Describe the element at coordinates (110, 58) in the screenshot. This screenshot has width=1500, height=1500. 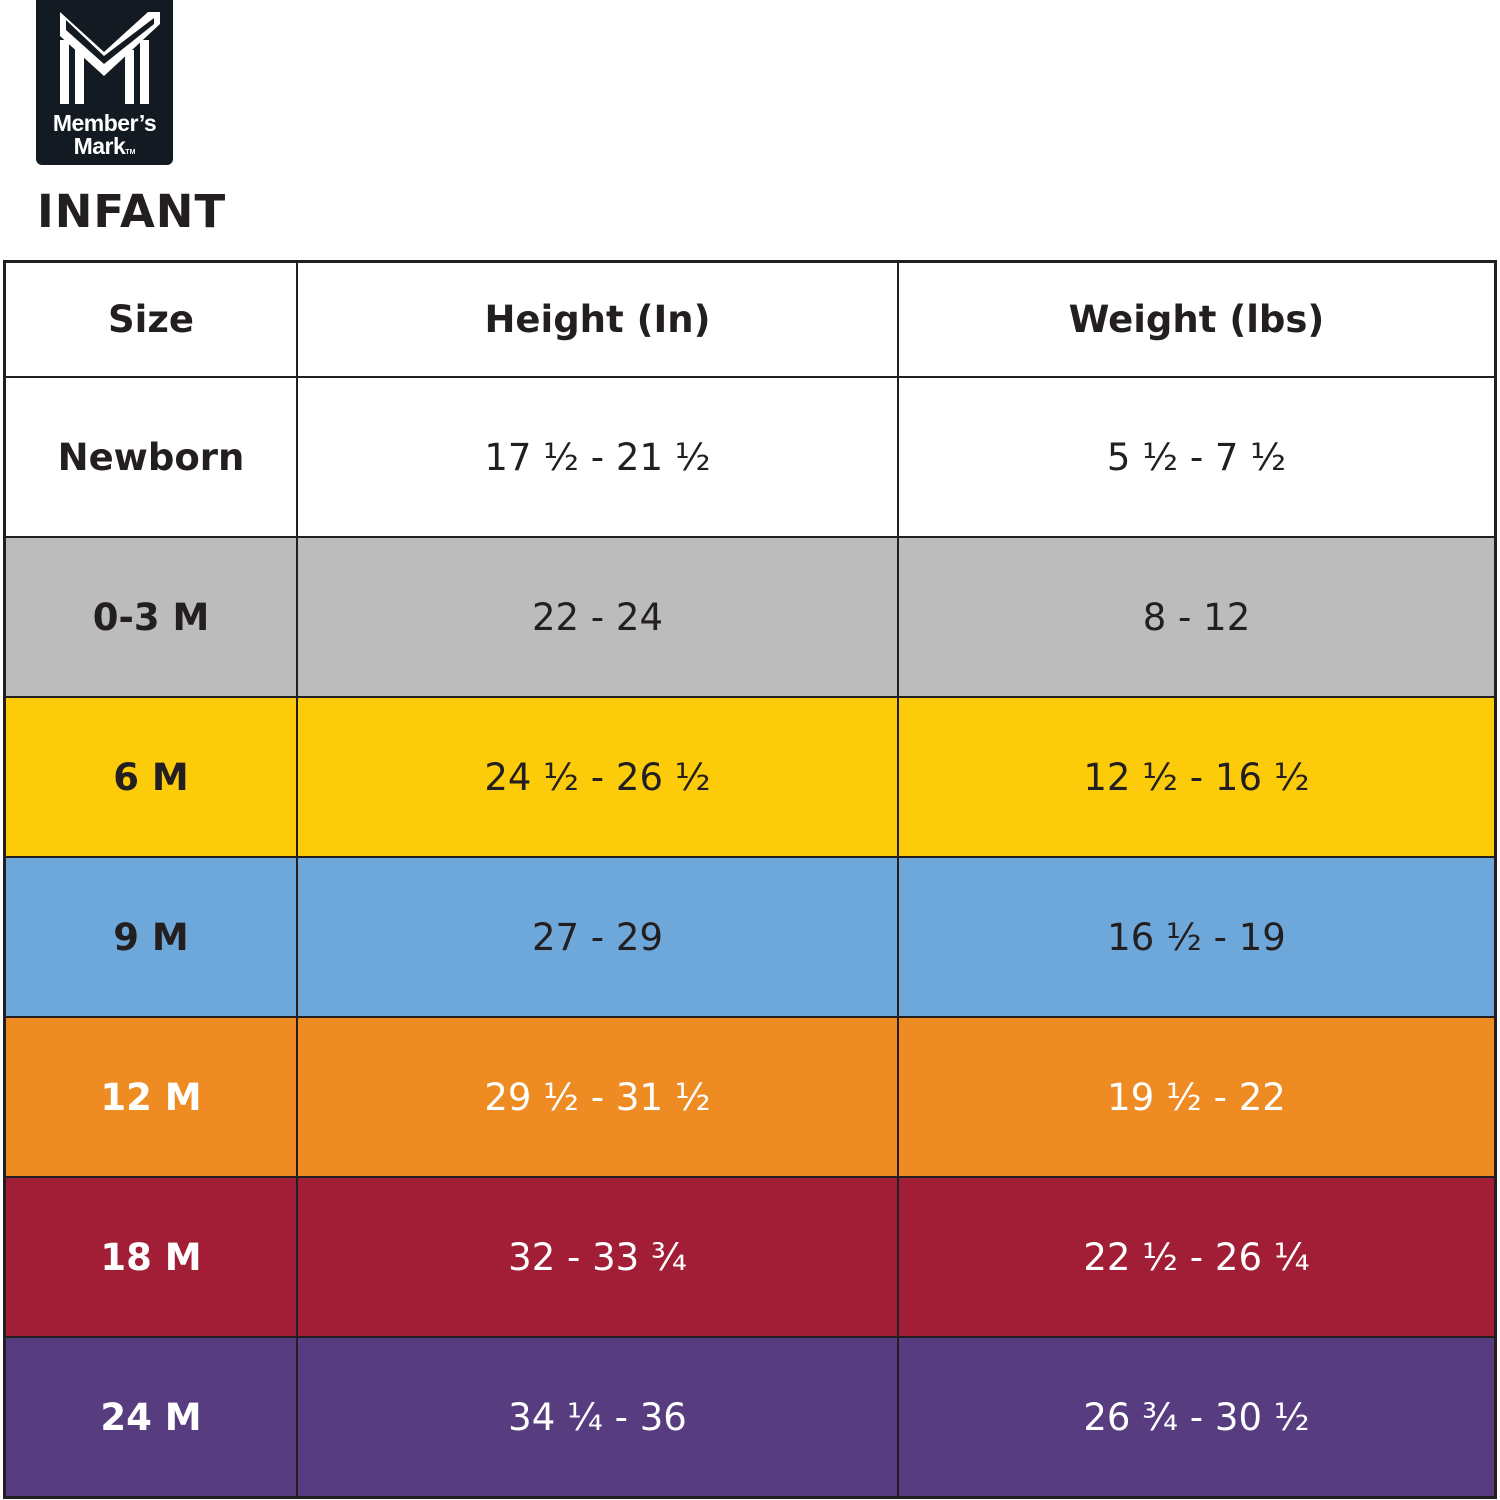
I see `m-logo-icon` at that location.